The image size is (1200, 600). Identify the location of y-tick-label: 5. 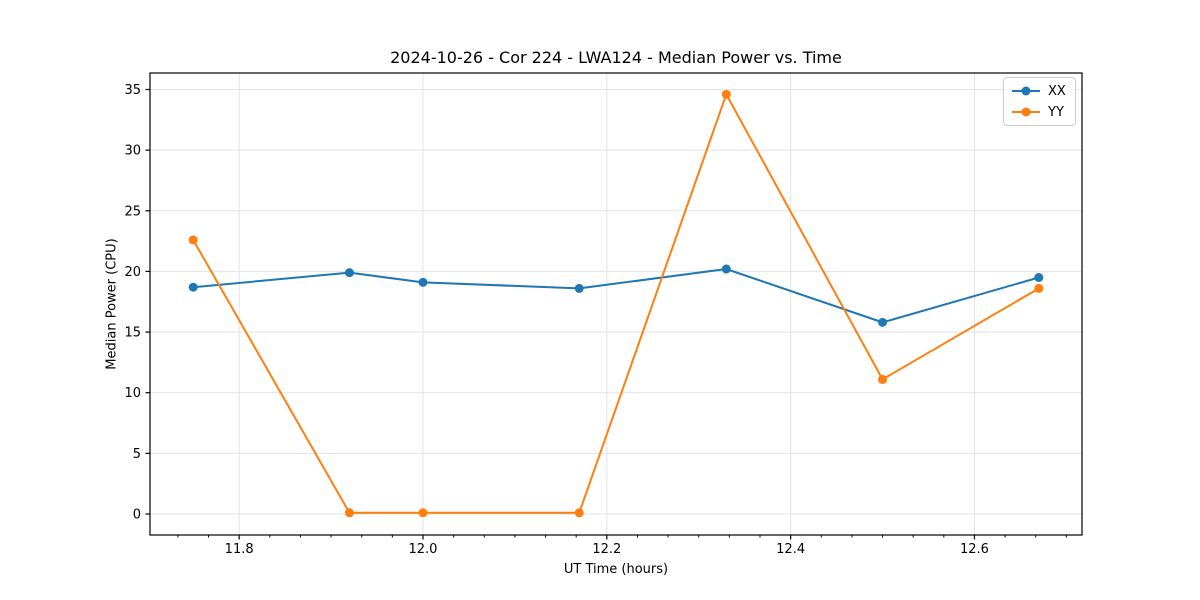
(137, 454).